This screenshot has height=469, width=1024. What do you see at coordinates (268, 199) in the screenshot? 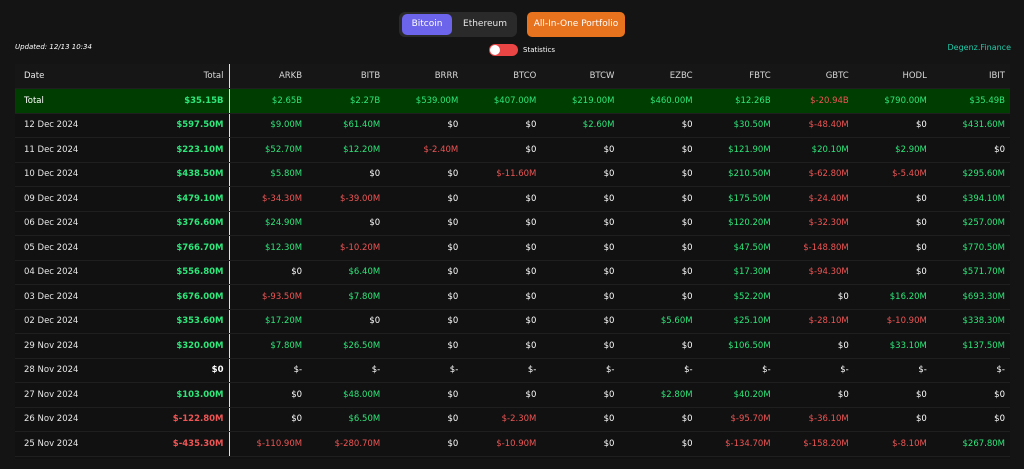
I see `value-cell: $-34.30M` at bounding box center [268, 199].